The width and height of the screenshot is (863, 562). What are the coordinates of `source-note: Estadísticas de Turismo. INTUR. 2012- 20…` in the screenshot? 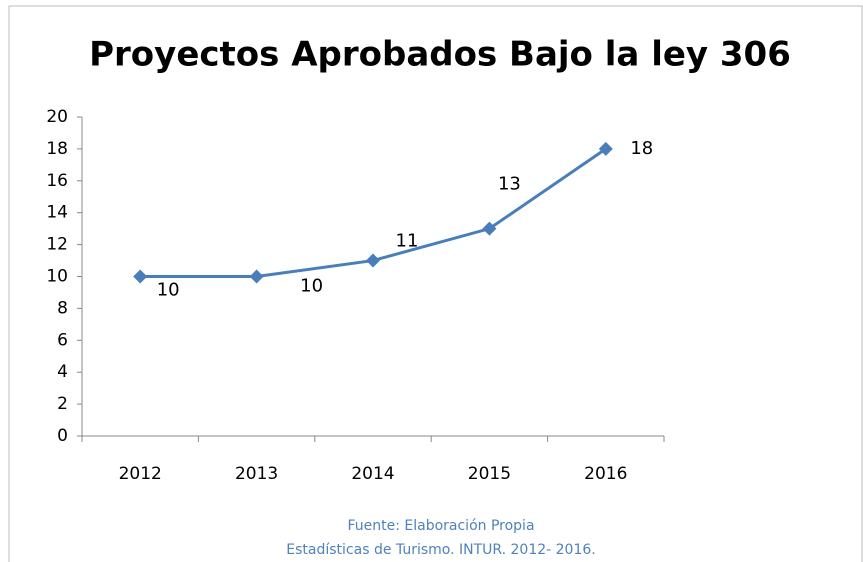 It's located at (440, 550).